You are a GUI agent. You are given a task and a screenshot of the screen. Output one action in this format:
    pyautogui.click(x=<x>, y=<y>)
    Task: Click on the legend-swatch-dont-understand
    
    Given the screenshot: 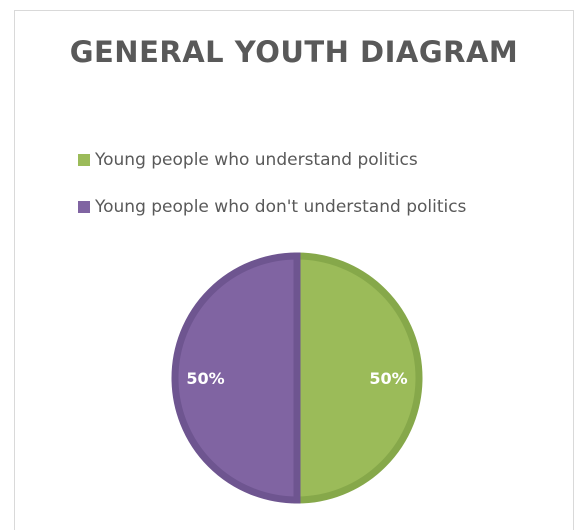 What is the action you would take?
    pyautogui.click(x=84, y=207)
    